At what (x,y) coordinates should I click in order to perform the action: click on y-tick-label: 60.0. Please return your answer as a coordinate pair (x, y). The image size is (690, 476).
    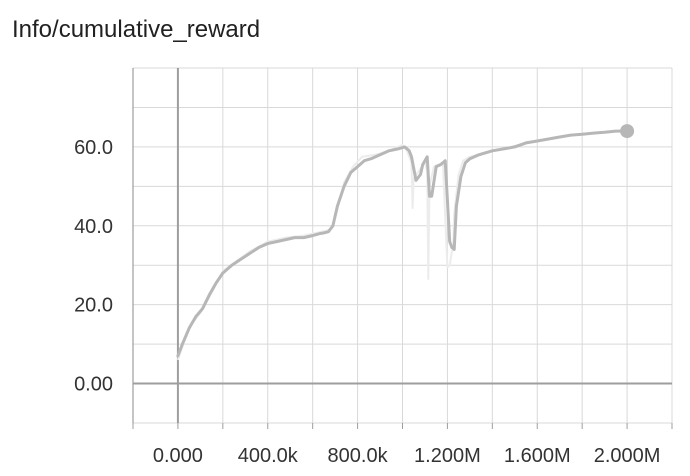
    Looking at the image, I should click on (93, 148).